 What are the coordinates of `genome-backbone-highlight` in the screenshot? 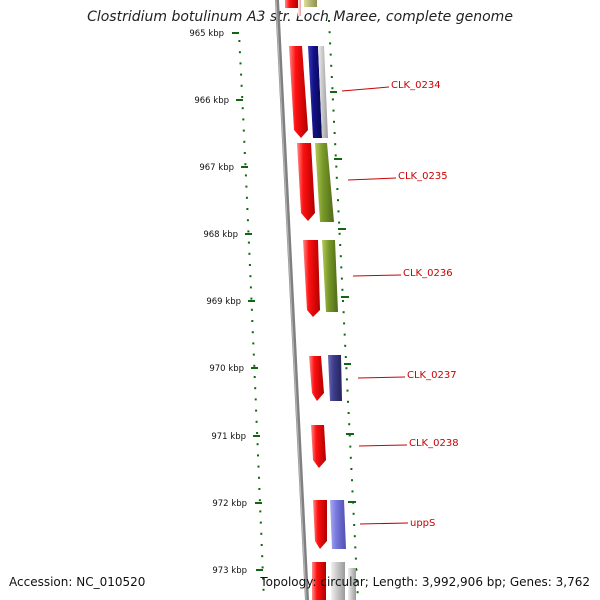 It's located at (291, 300).